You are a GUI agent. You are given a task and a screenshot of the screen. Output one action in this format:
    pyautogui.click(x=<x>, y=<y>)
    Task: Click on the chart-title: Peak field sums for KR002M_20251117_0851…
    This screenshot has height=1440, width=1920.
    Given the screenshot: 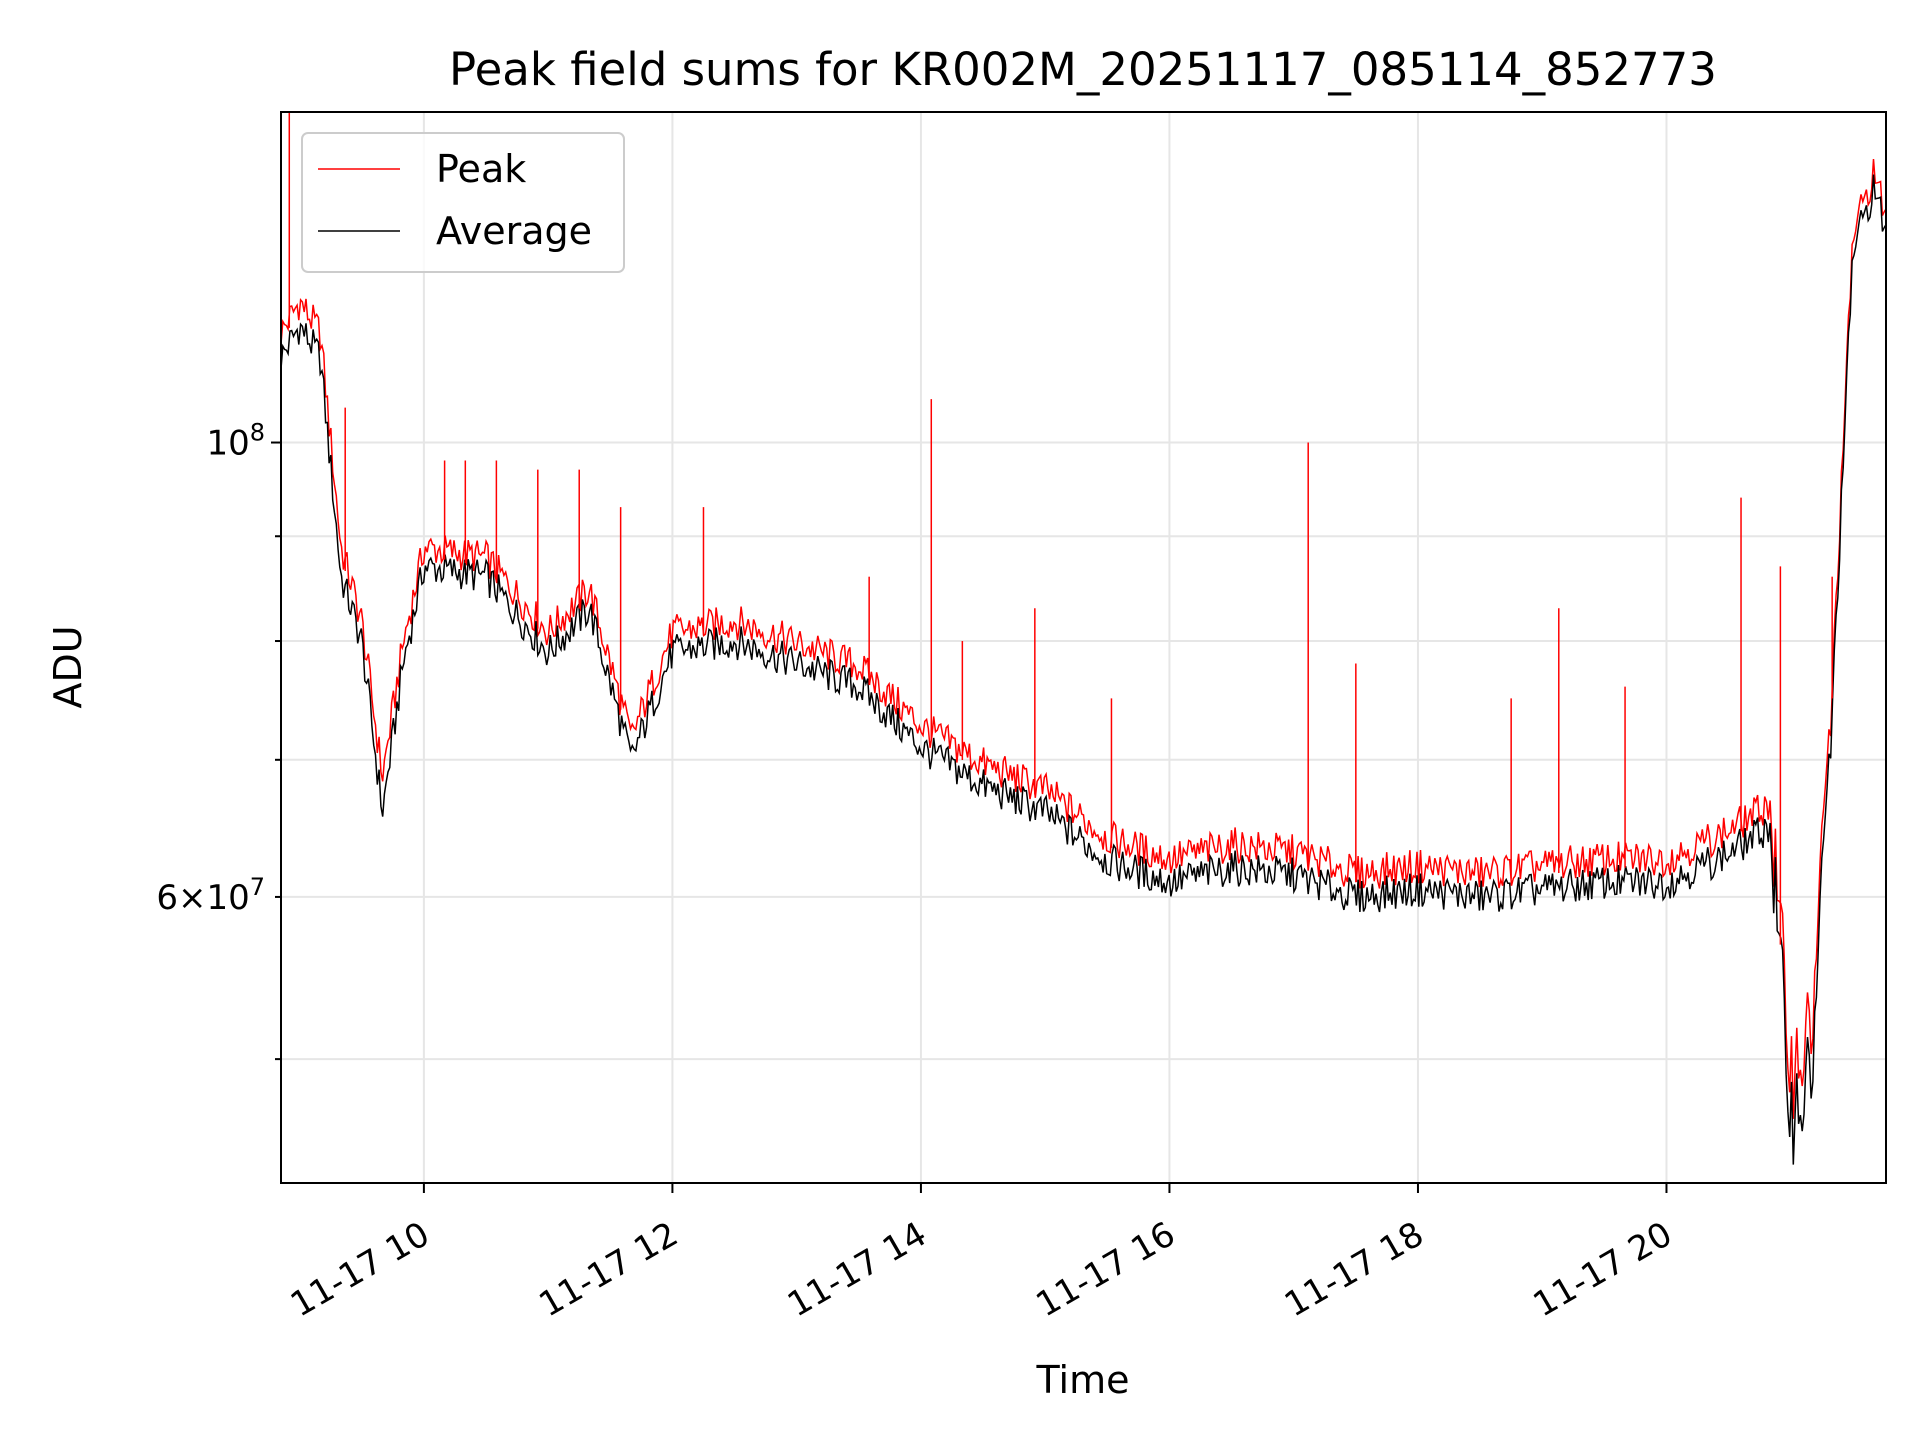 What is the action you would take?
    pyautogui.click(x=1083, y=69)
    